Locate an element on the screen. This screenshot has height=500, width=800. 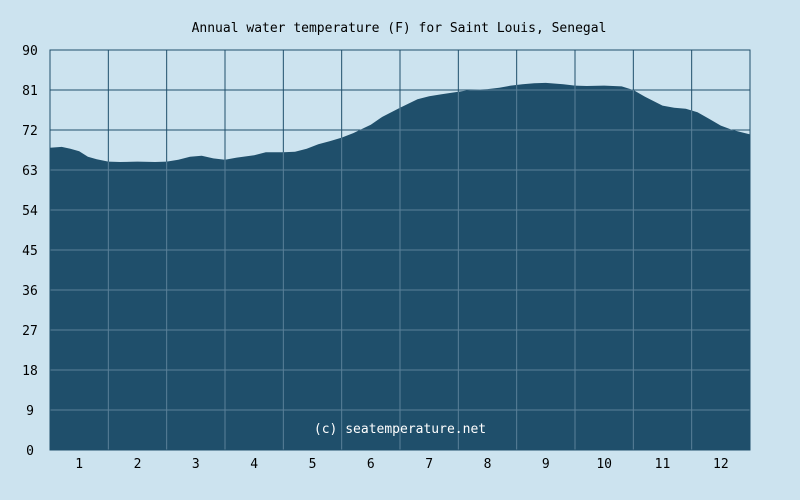
y-tick-label: 36 is located at coordinates (30, 291).